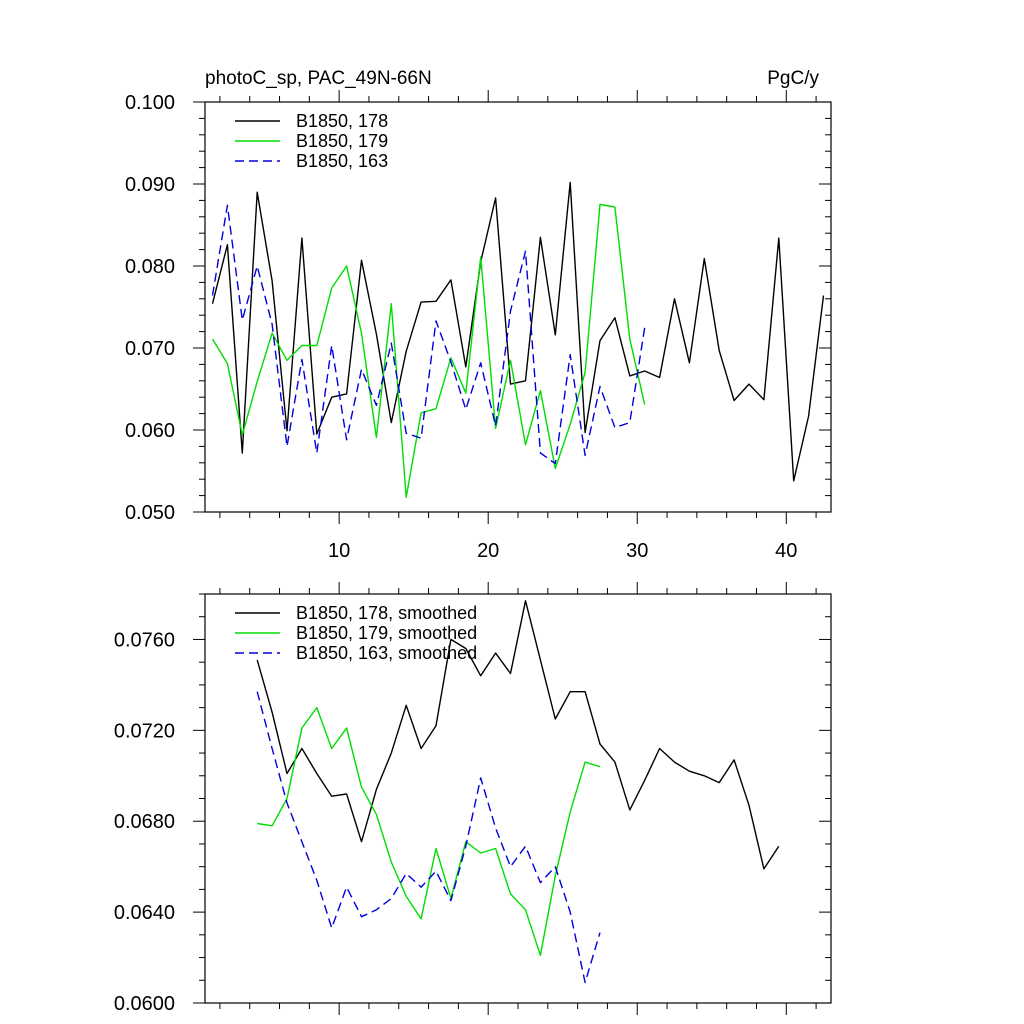  I want to click on y-tick-label: 0.060, so click(150, 431).